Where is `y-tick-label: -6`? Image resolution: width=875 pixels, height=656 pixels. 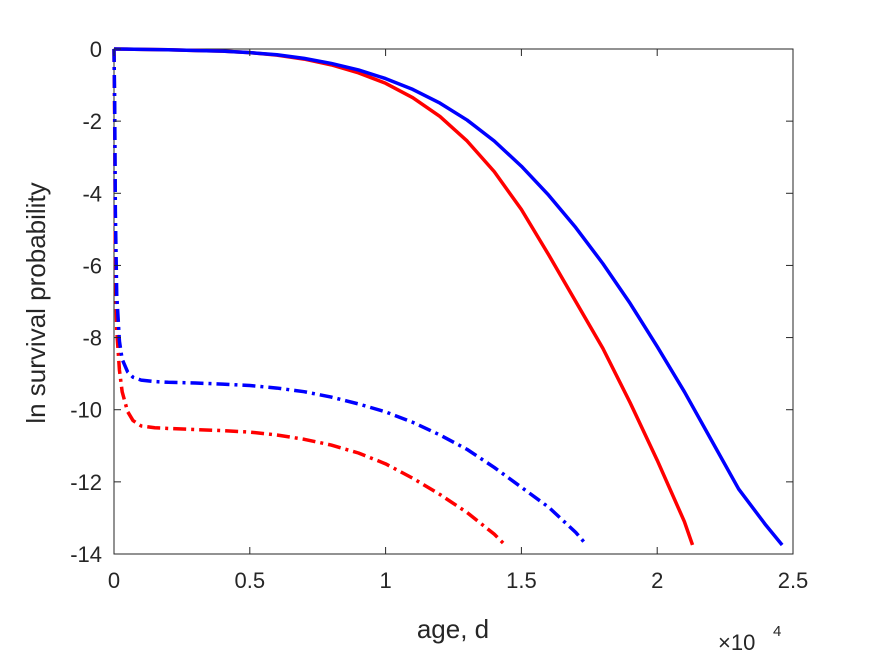 y-tick-label: -6 is located at coordinates (92, 265).